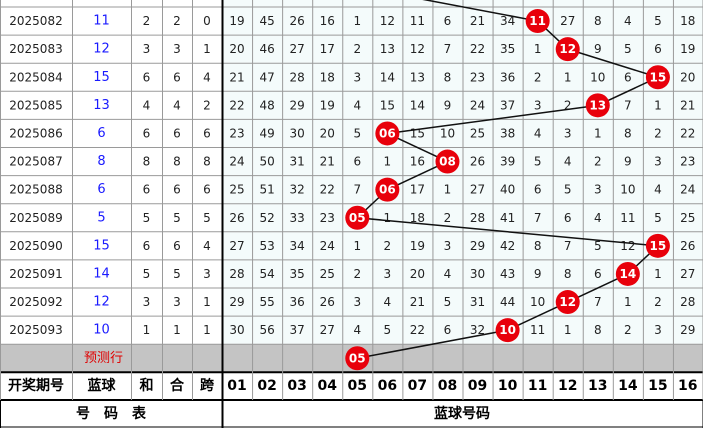 The image size is (703, 428). Describe the element at coordinates (177, 21) in the screenshot. I see `he: 2` at that location.